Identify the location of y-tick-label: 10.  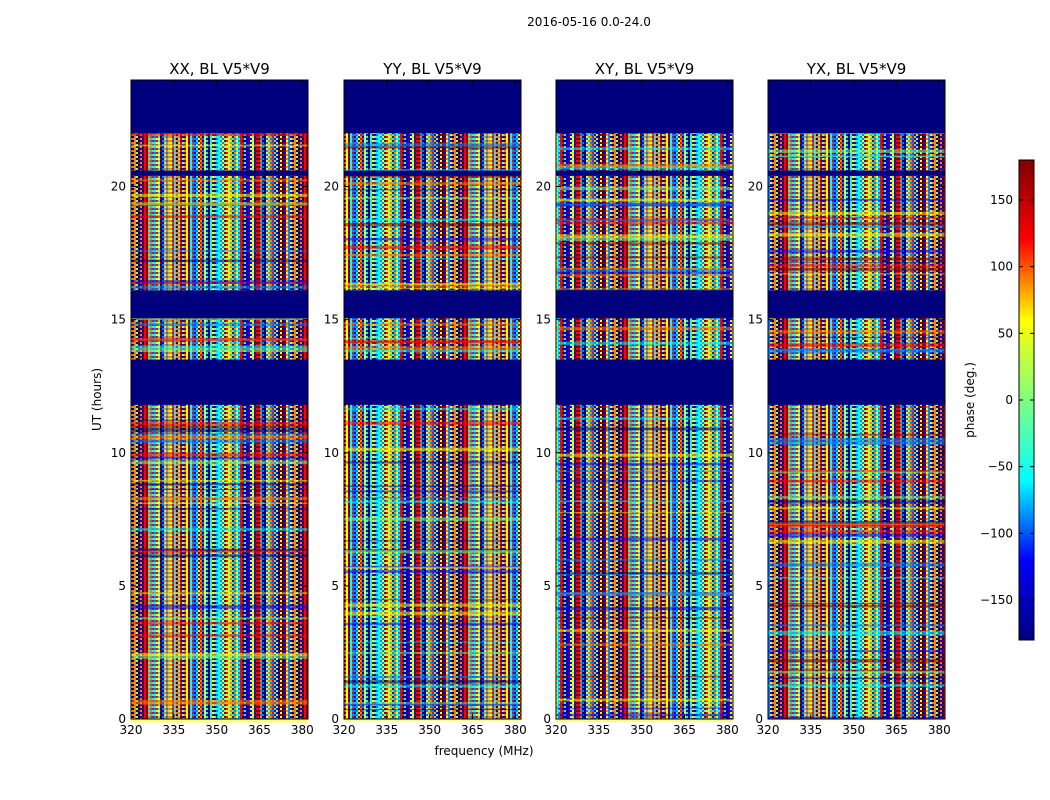
(118, 453).